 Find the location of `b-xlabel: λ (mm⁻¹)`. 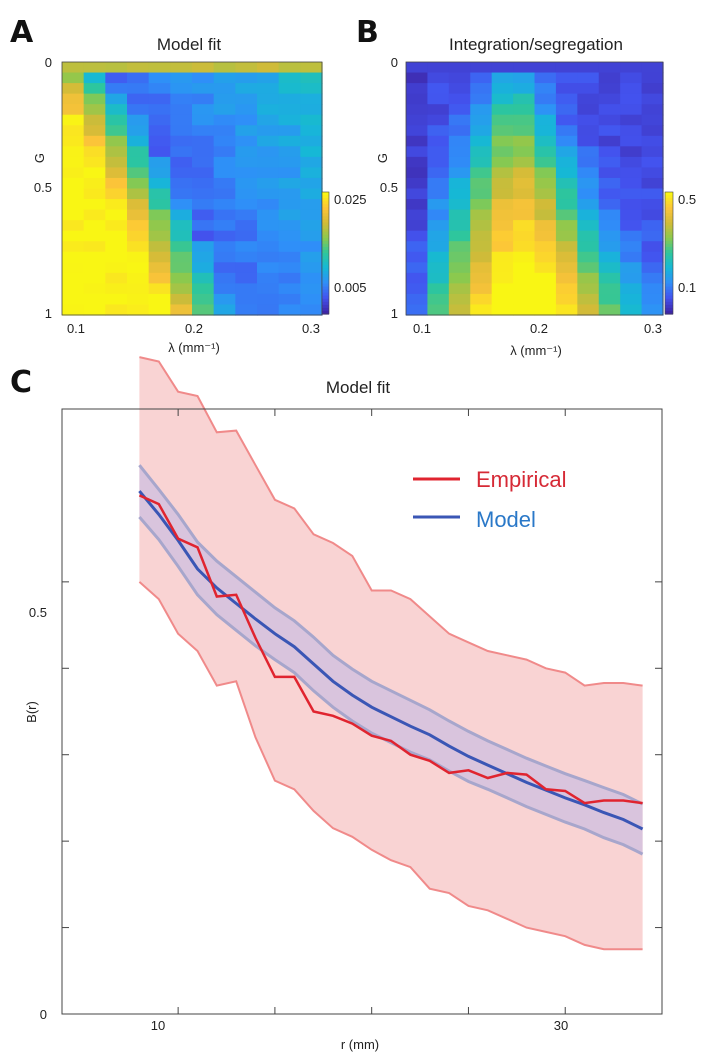

b-xlabel: λ (mm⁻¹) is located at coordinates (536, 350).